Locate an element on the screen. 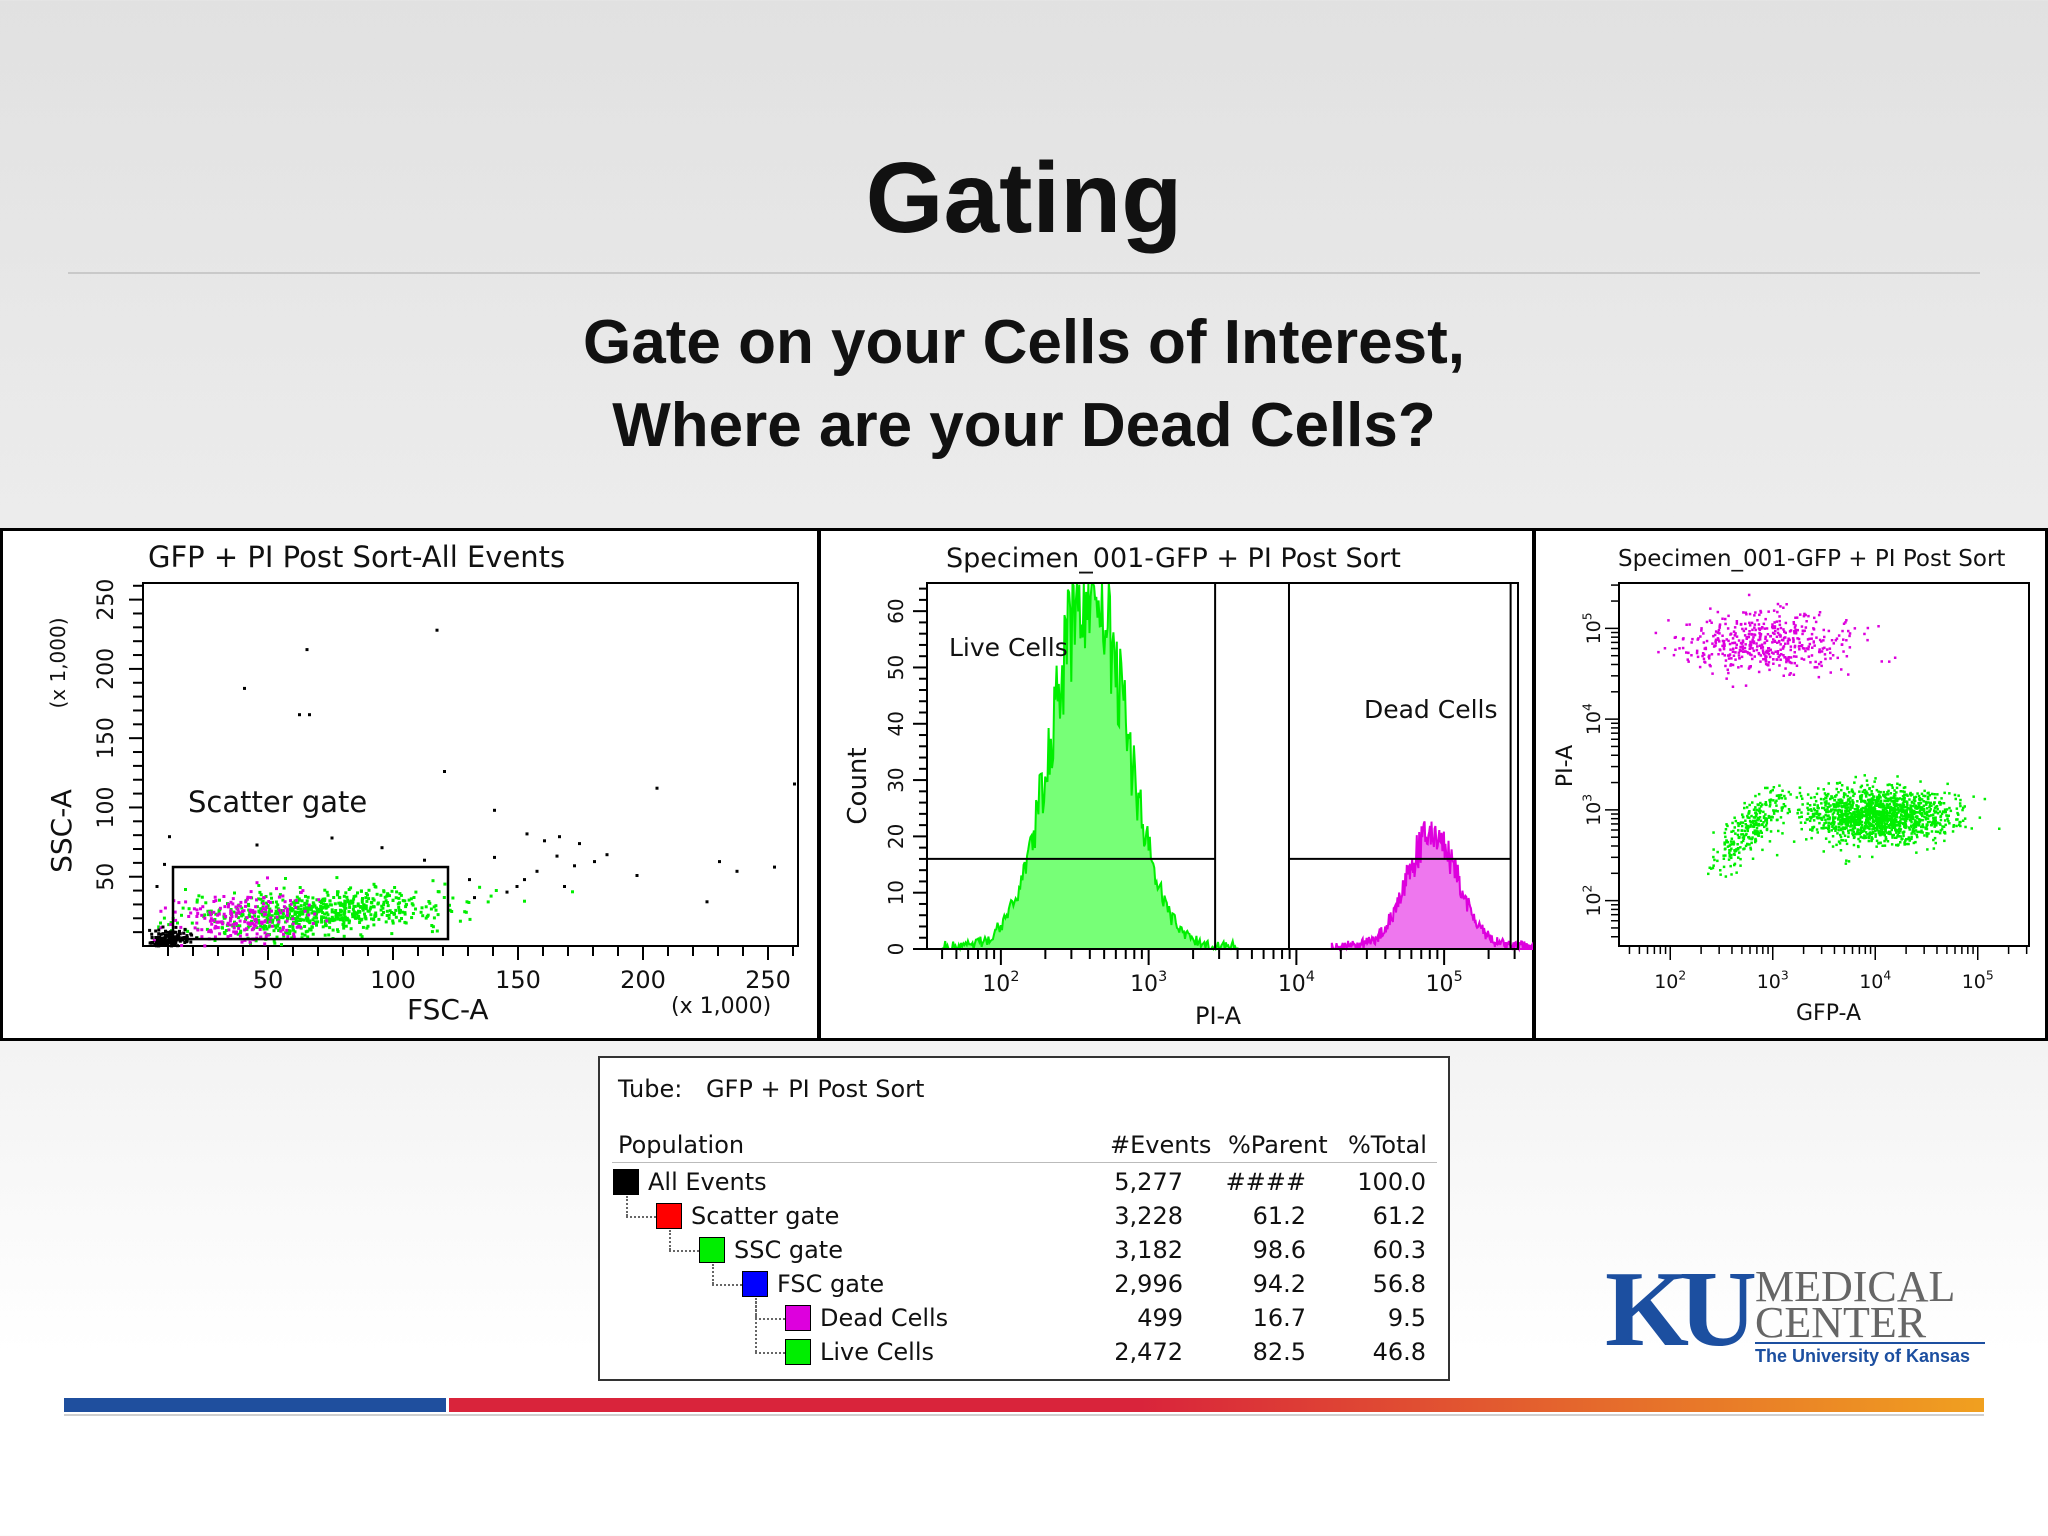  chart-title: GFP + PI Post Sort-All Events is located at coordinates (356, 557).